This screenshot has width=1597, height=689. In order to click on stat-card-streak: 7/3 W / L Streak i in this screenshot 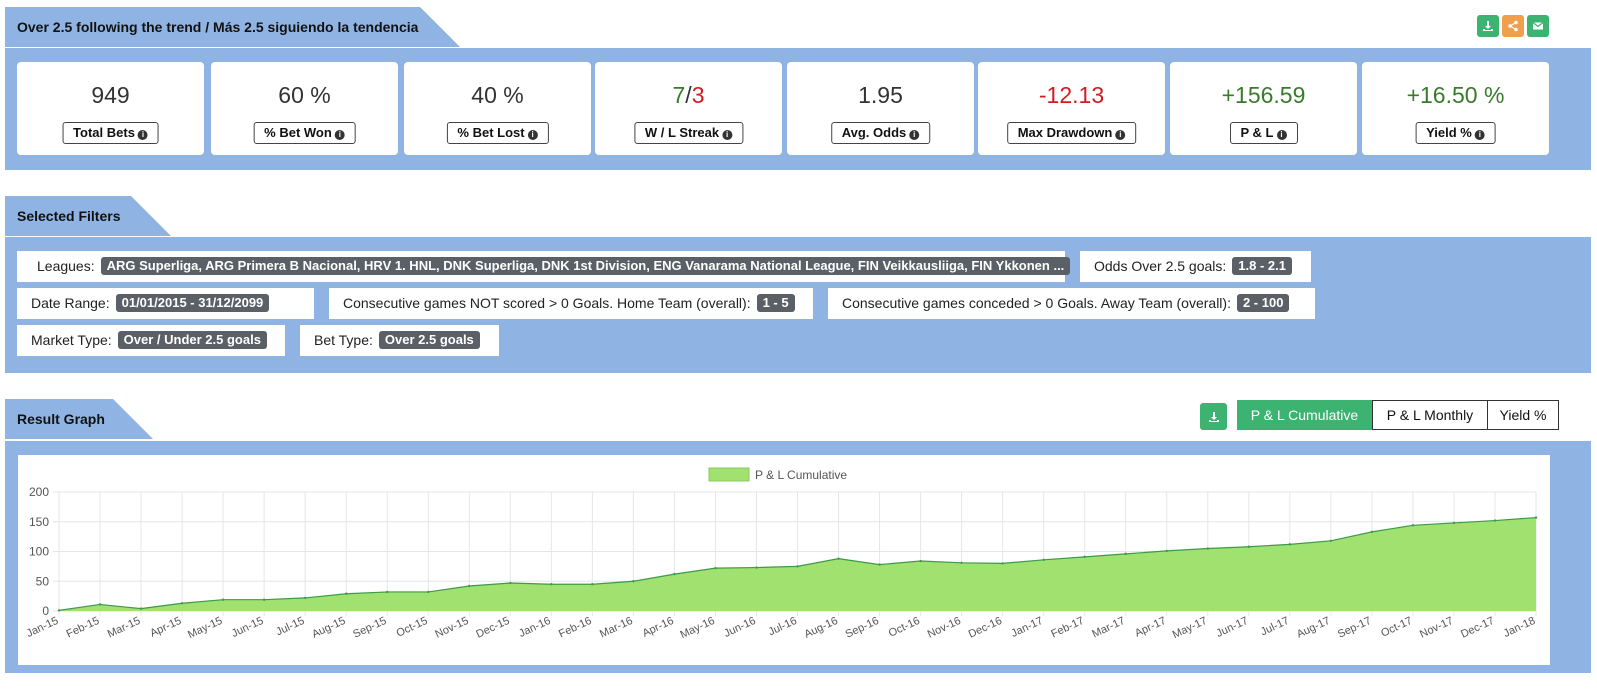, I will do `click(688, 108)`.